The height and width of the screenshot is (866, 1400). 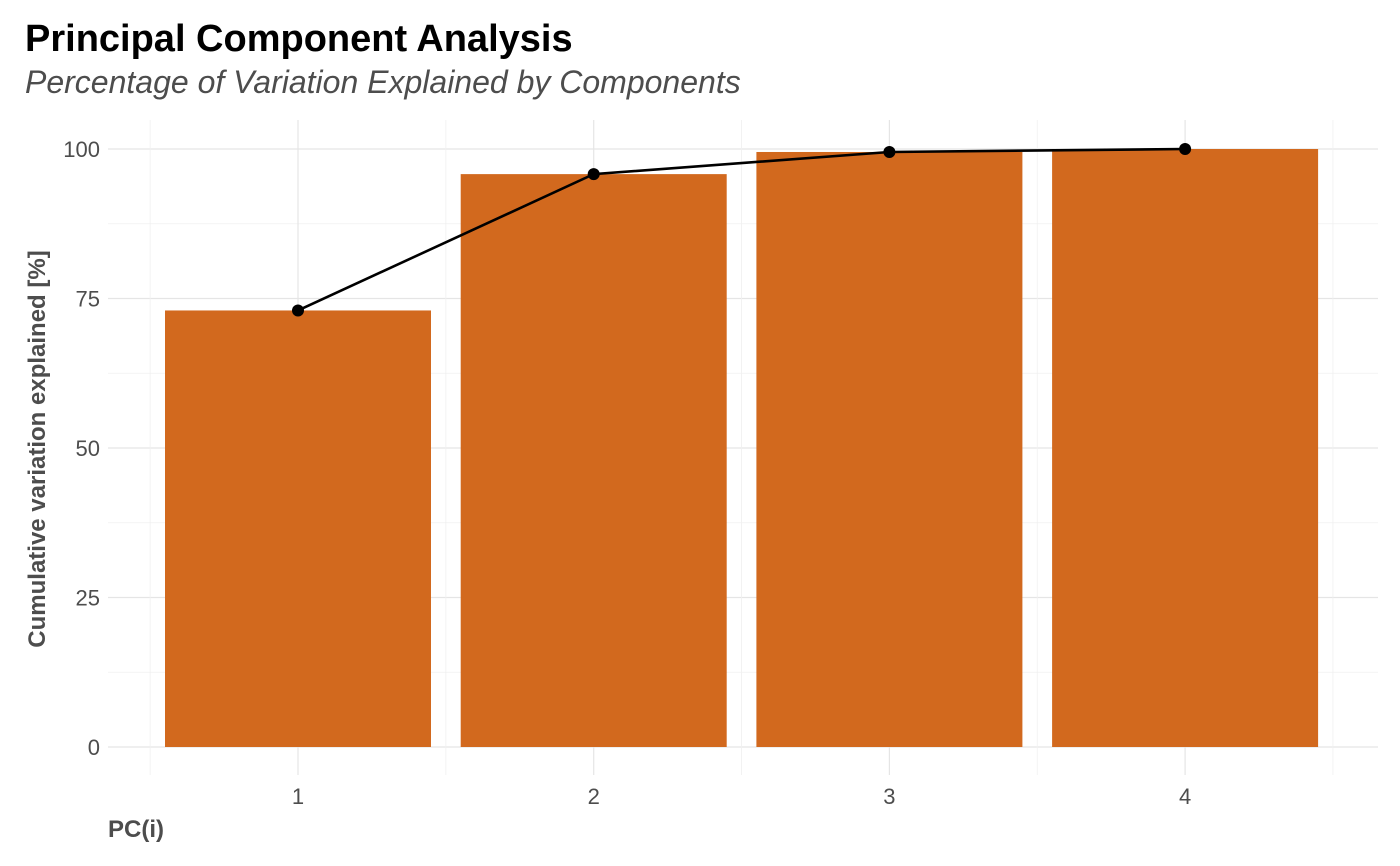 I want to click on x-tick-label: 2, so click(x=594, y=796).